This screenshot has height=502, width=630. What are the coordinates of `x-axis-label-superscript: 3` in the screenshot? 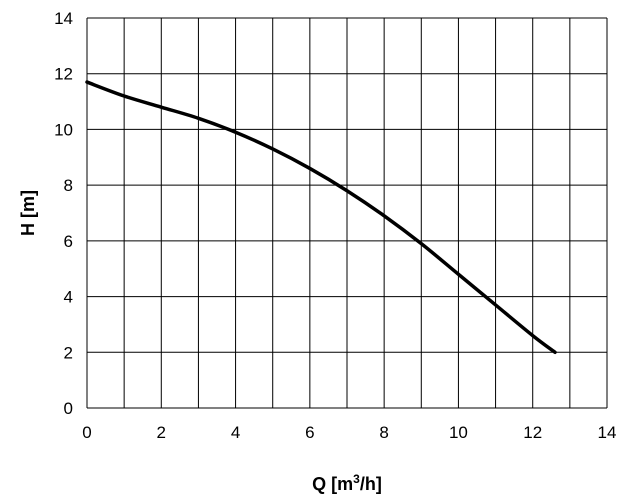 It's located at (356, 479).